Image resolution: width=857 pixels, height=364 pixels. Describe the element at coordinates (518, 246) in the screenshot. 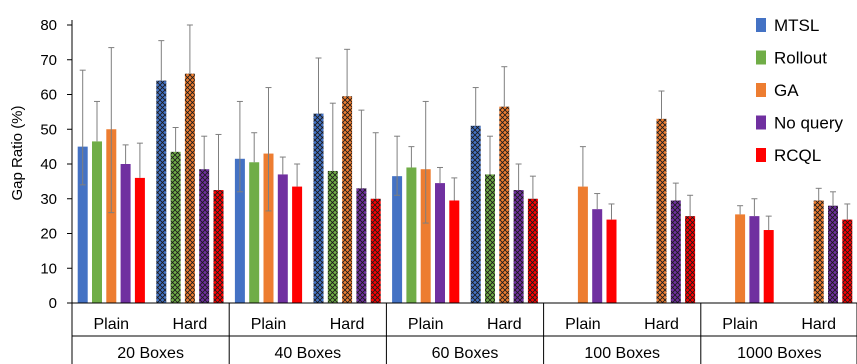

I see `bar-no-query-60-boxes-hard` at that location.